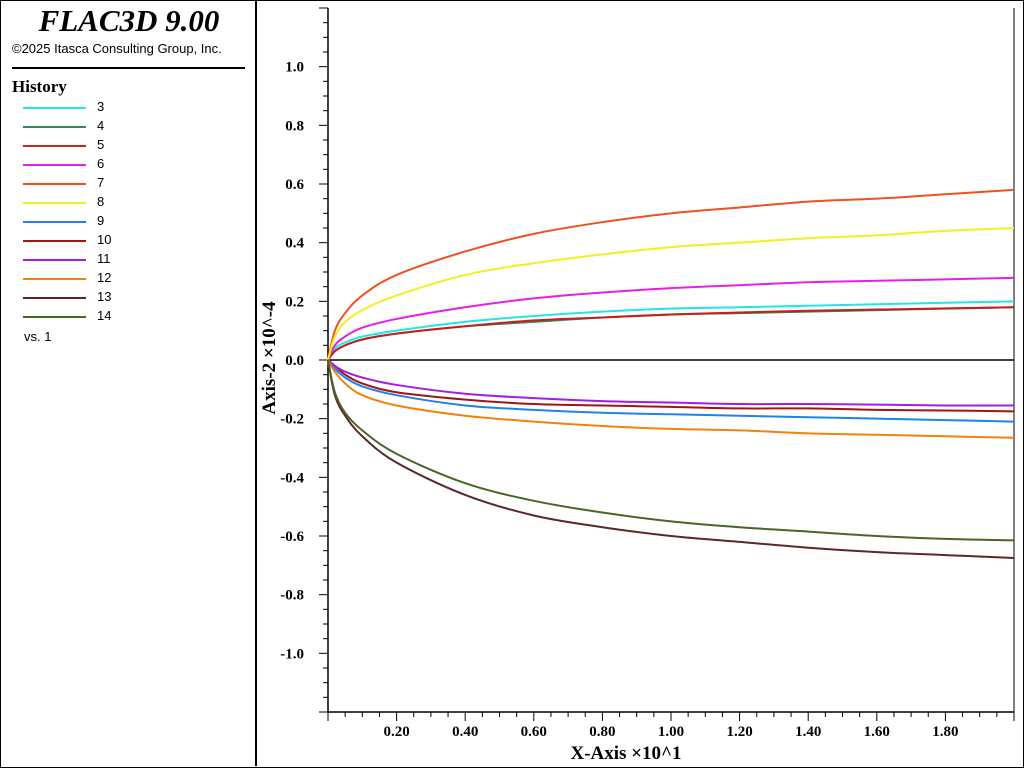 This screenshot has height=768, width=1024. What do you see at coordinates (808, 732) in the screenshot?
I see `x-tick-label: 1.40` at bounding box center [808, 732].